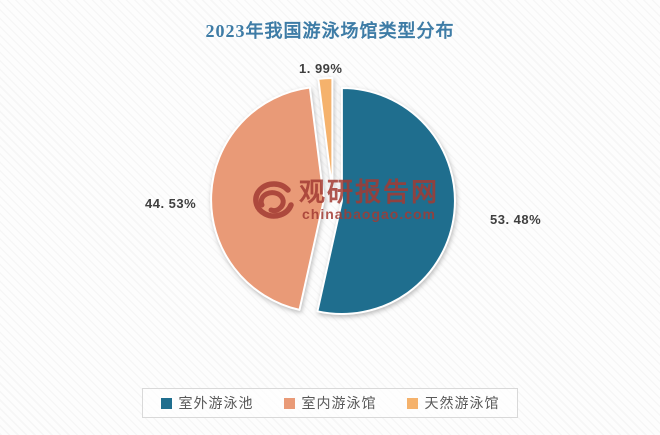 The image size is (660, 435). Describe the element at coordinates (216, 403) in the screenshot. I see `legend-label-outdoor-pool: 室外游泳池` at that location.